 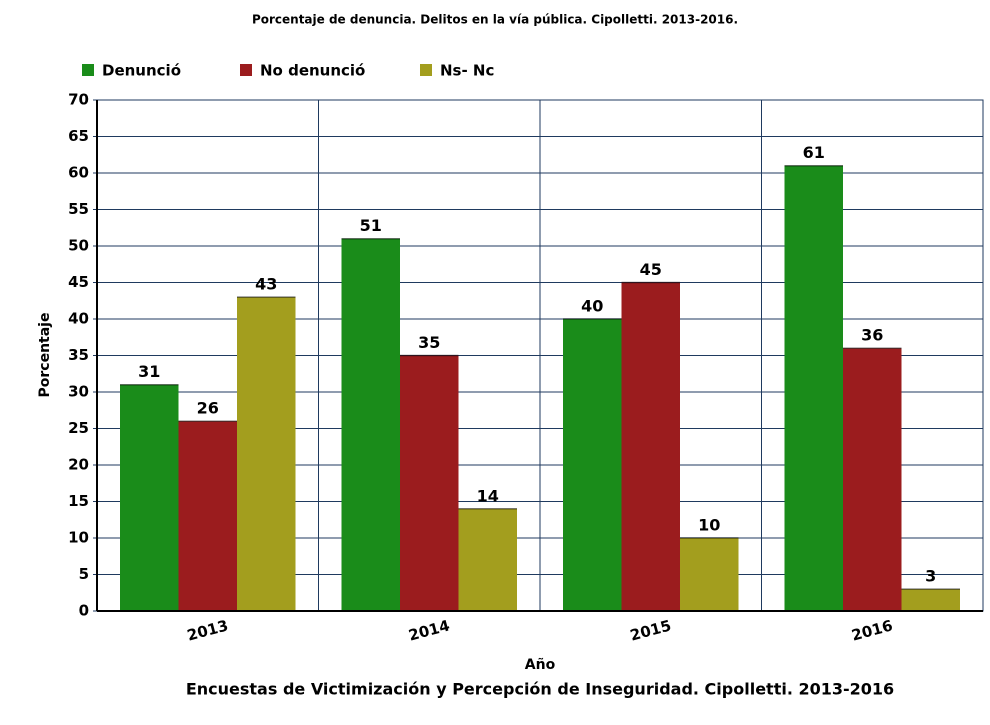 I want to click on value-label: 36, so click(x=872, y=335).